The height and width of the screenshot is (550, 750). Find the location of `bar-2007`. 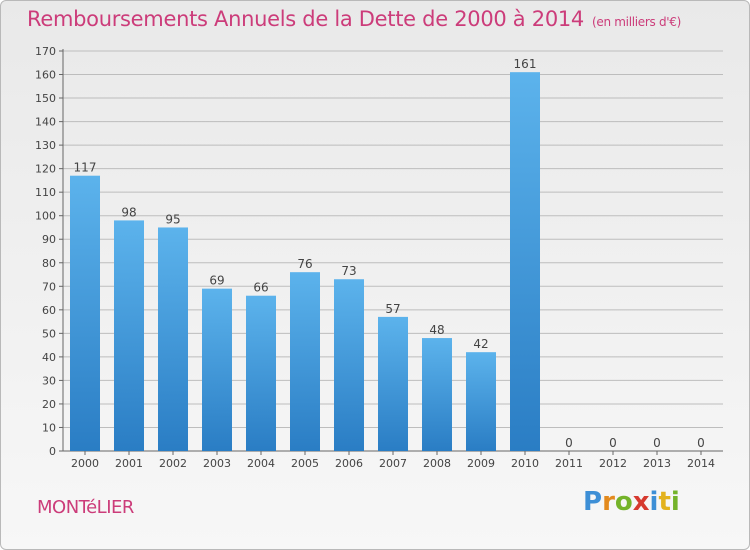

bar-2007 is located at coordinates (393, 383).